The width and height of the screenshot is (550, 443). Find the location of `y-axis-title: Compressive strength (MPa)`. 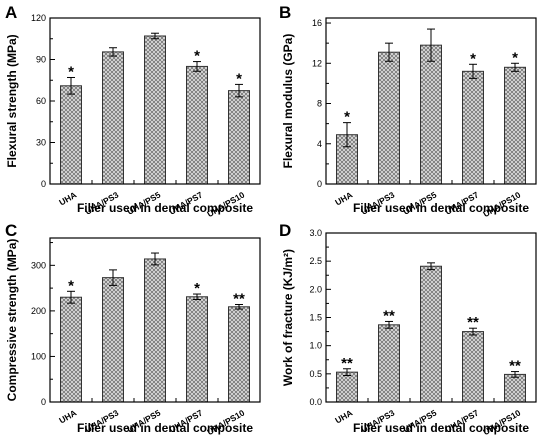

y-axis-title: Compressive strength (MPa) is located at coordinates (12, 320).